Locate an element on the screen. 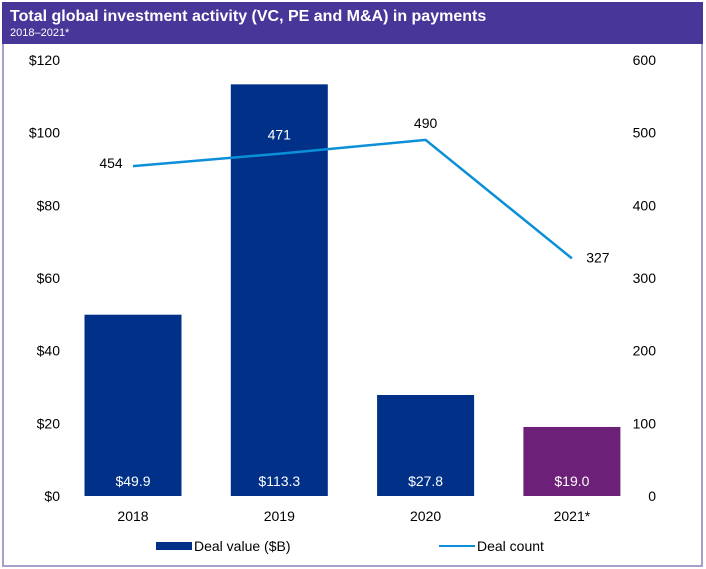 The image size is (706, 569). left-axis-tick-label: $60 is located at coordinates (49, 278).